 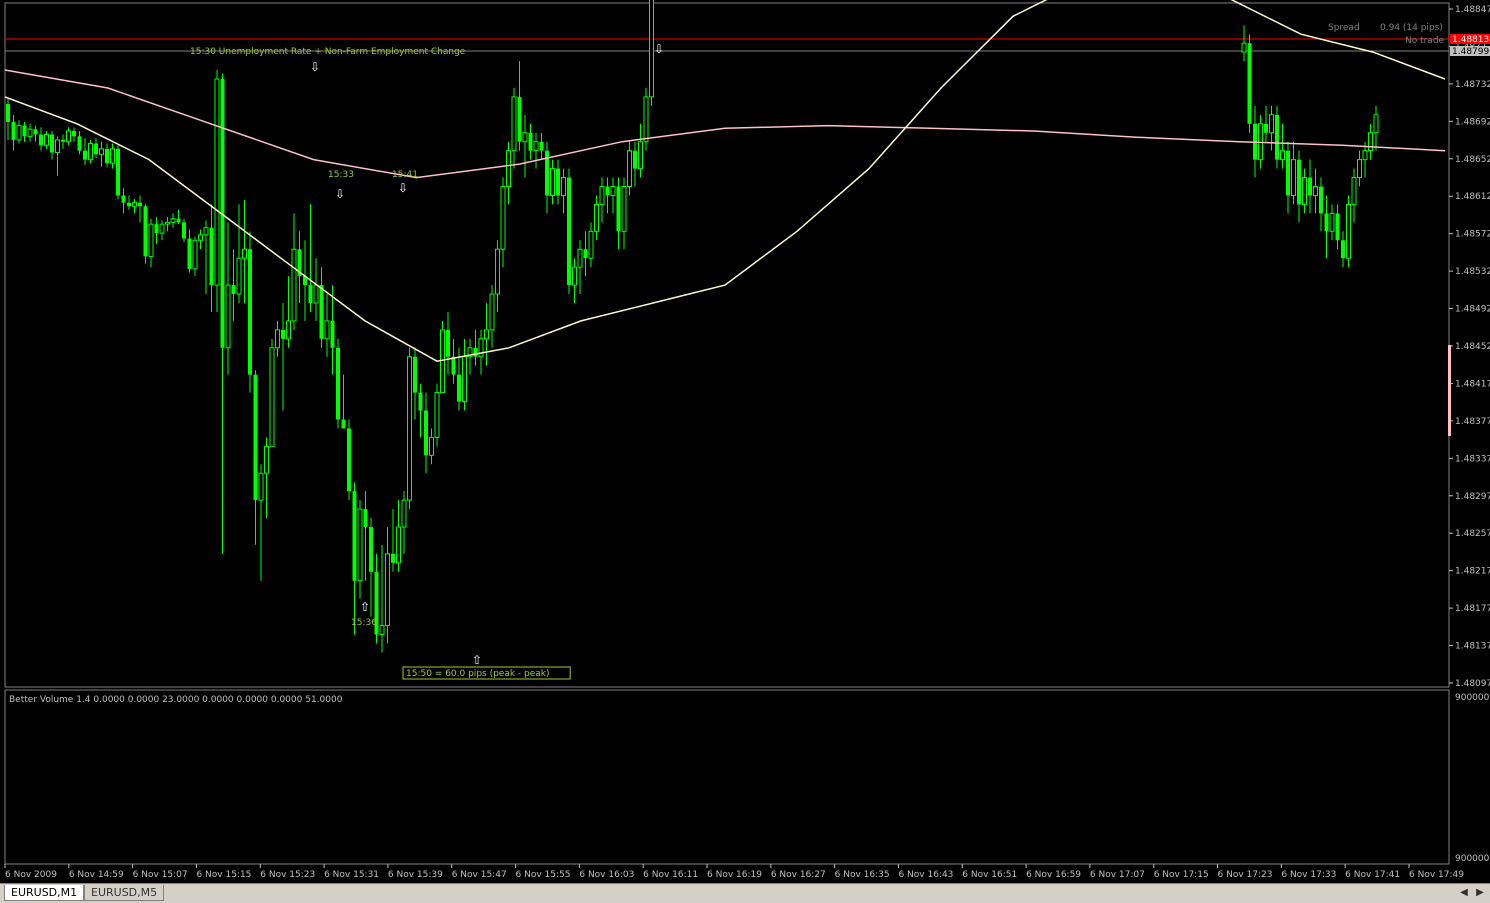 What do you see at coordinates (1464, 892) in the screenshot?
I see `scroll-left-icon: ◀` at bounding box center [1464, 892].